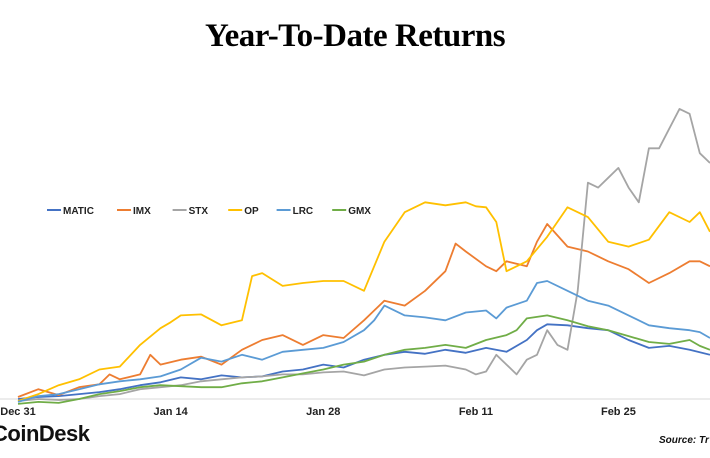  I want to click on x-tick-label: Jan 28, so click(323, 412).